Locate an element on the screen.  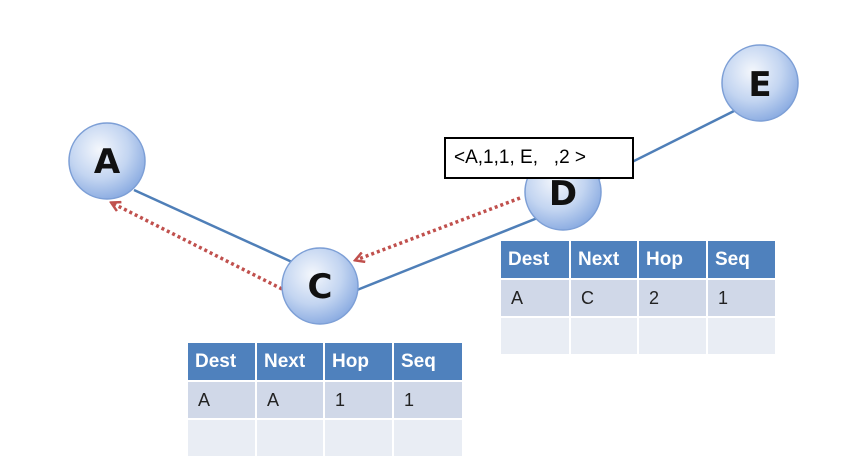
routing-table-d: Dest Next Hop Seq A C 2 1 is located at coordinates (638, 297).